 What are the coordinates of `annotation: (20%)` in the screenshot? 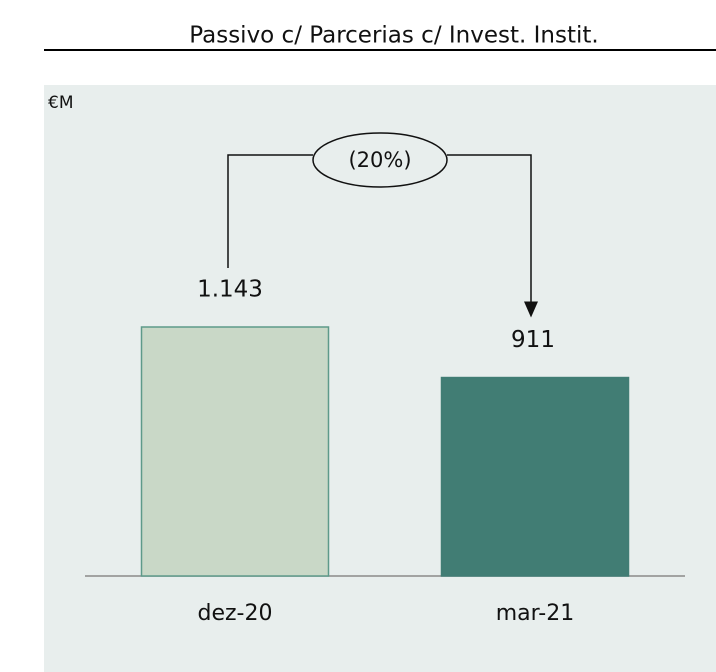 It's located at (379, 160).